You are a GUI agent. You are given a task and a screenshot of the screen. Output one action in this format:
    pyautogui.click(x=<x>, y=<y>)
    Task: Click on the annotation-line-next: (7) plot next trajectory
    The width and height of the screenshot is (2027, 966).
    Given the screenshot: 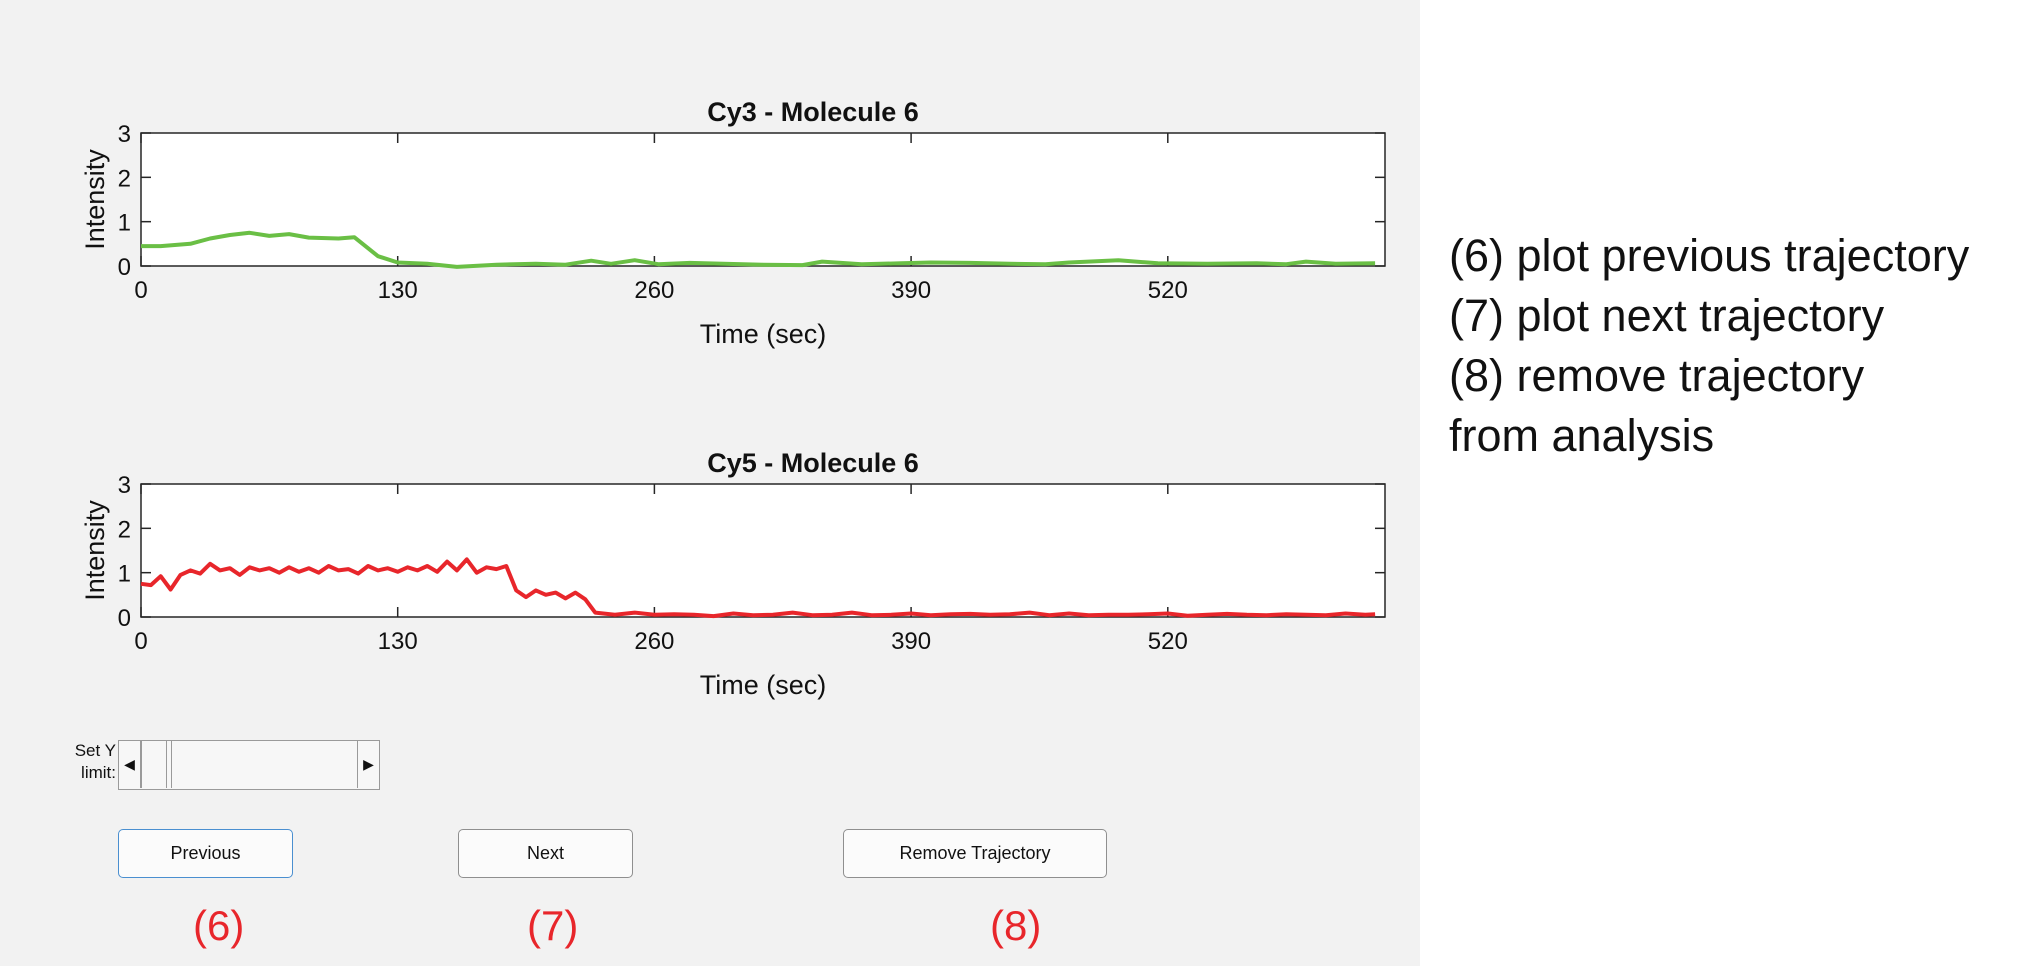 What is the action you would take?
    pyautogui.click(x=1667, y=315)
    